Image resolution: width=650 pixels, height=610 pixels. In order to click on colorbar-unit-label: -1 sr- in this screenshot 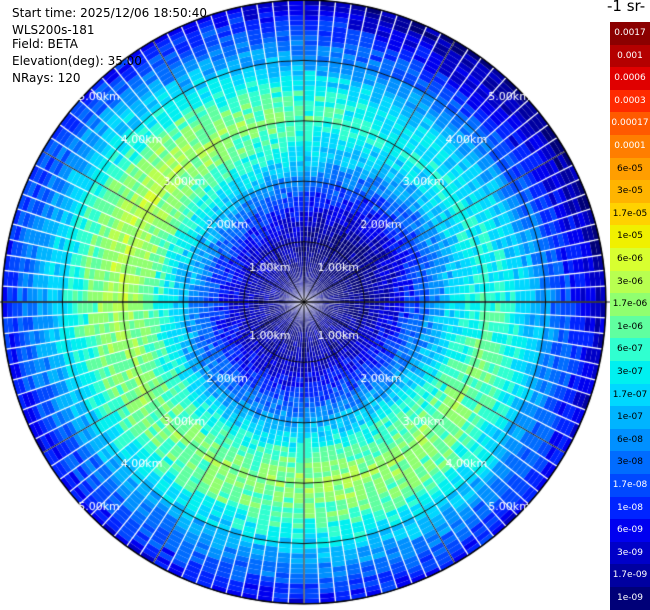, I will do `click(626, 7)`.